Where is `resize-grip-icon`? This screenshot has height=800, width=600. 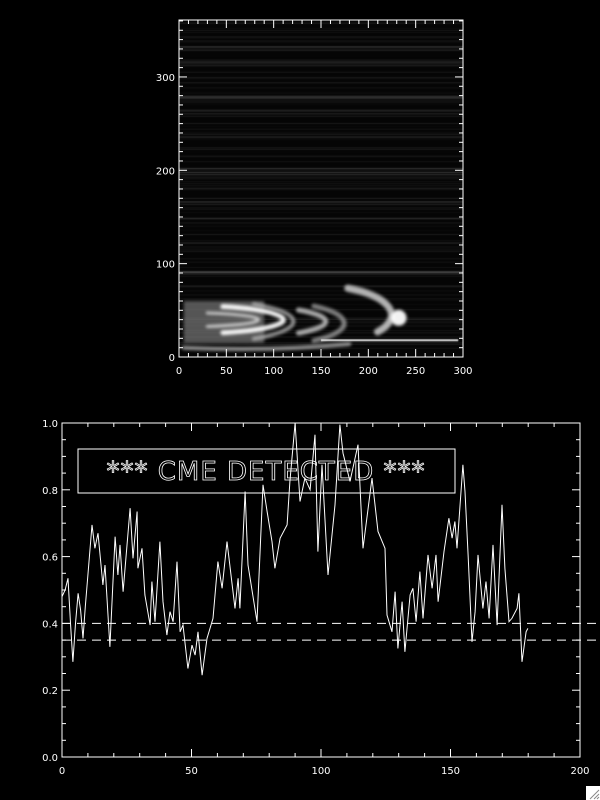 resize-grip-icon is located at coordinates (593, 793).